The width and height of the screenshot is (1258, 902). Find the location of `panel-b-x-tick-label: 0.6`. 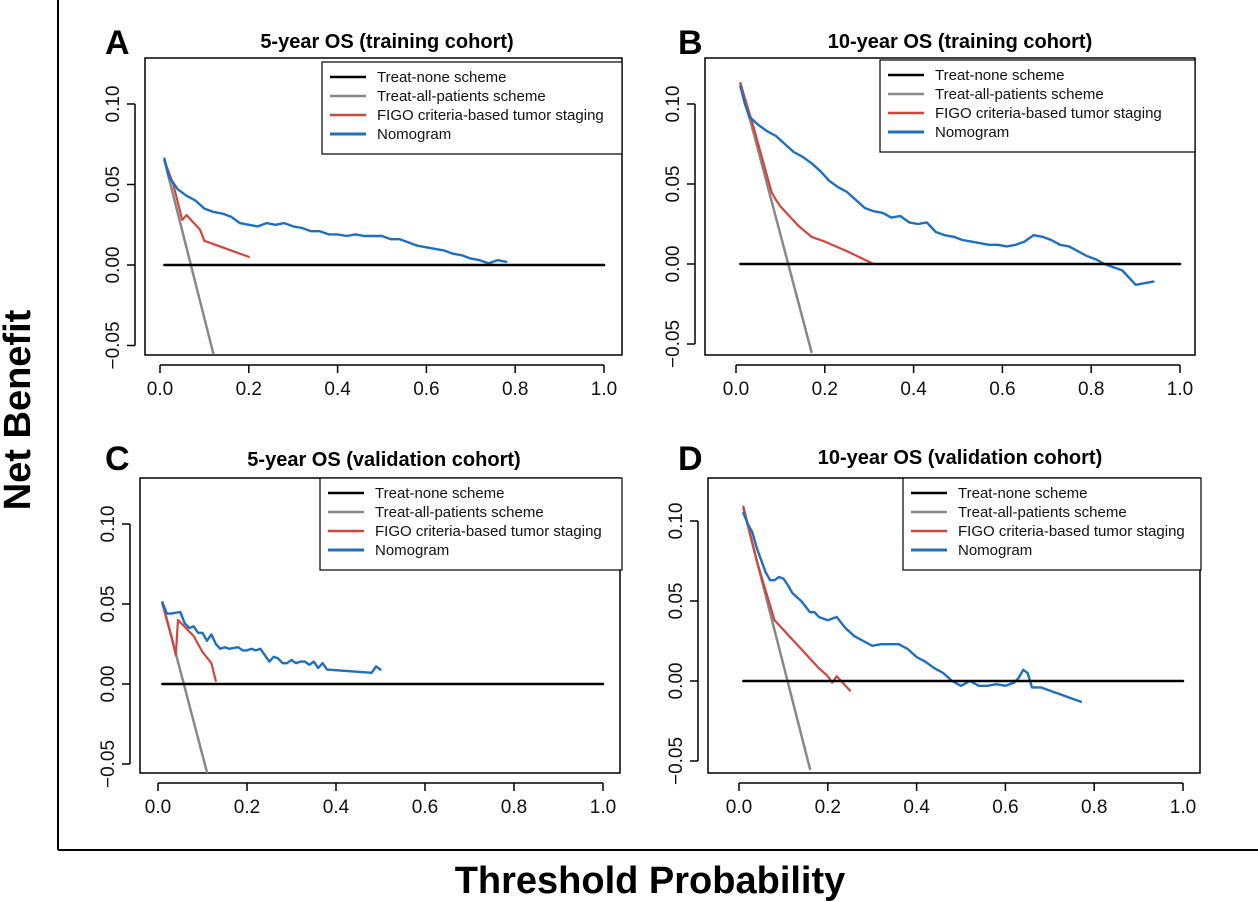

panel-b-x-tick-label: 0.6 is located at coordinates (1002, 389).